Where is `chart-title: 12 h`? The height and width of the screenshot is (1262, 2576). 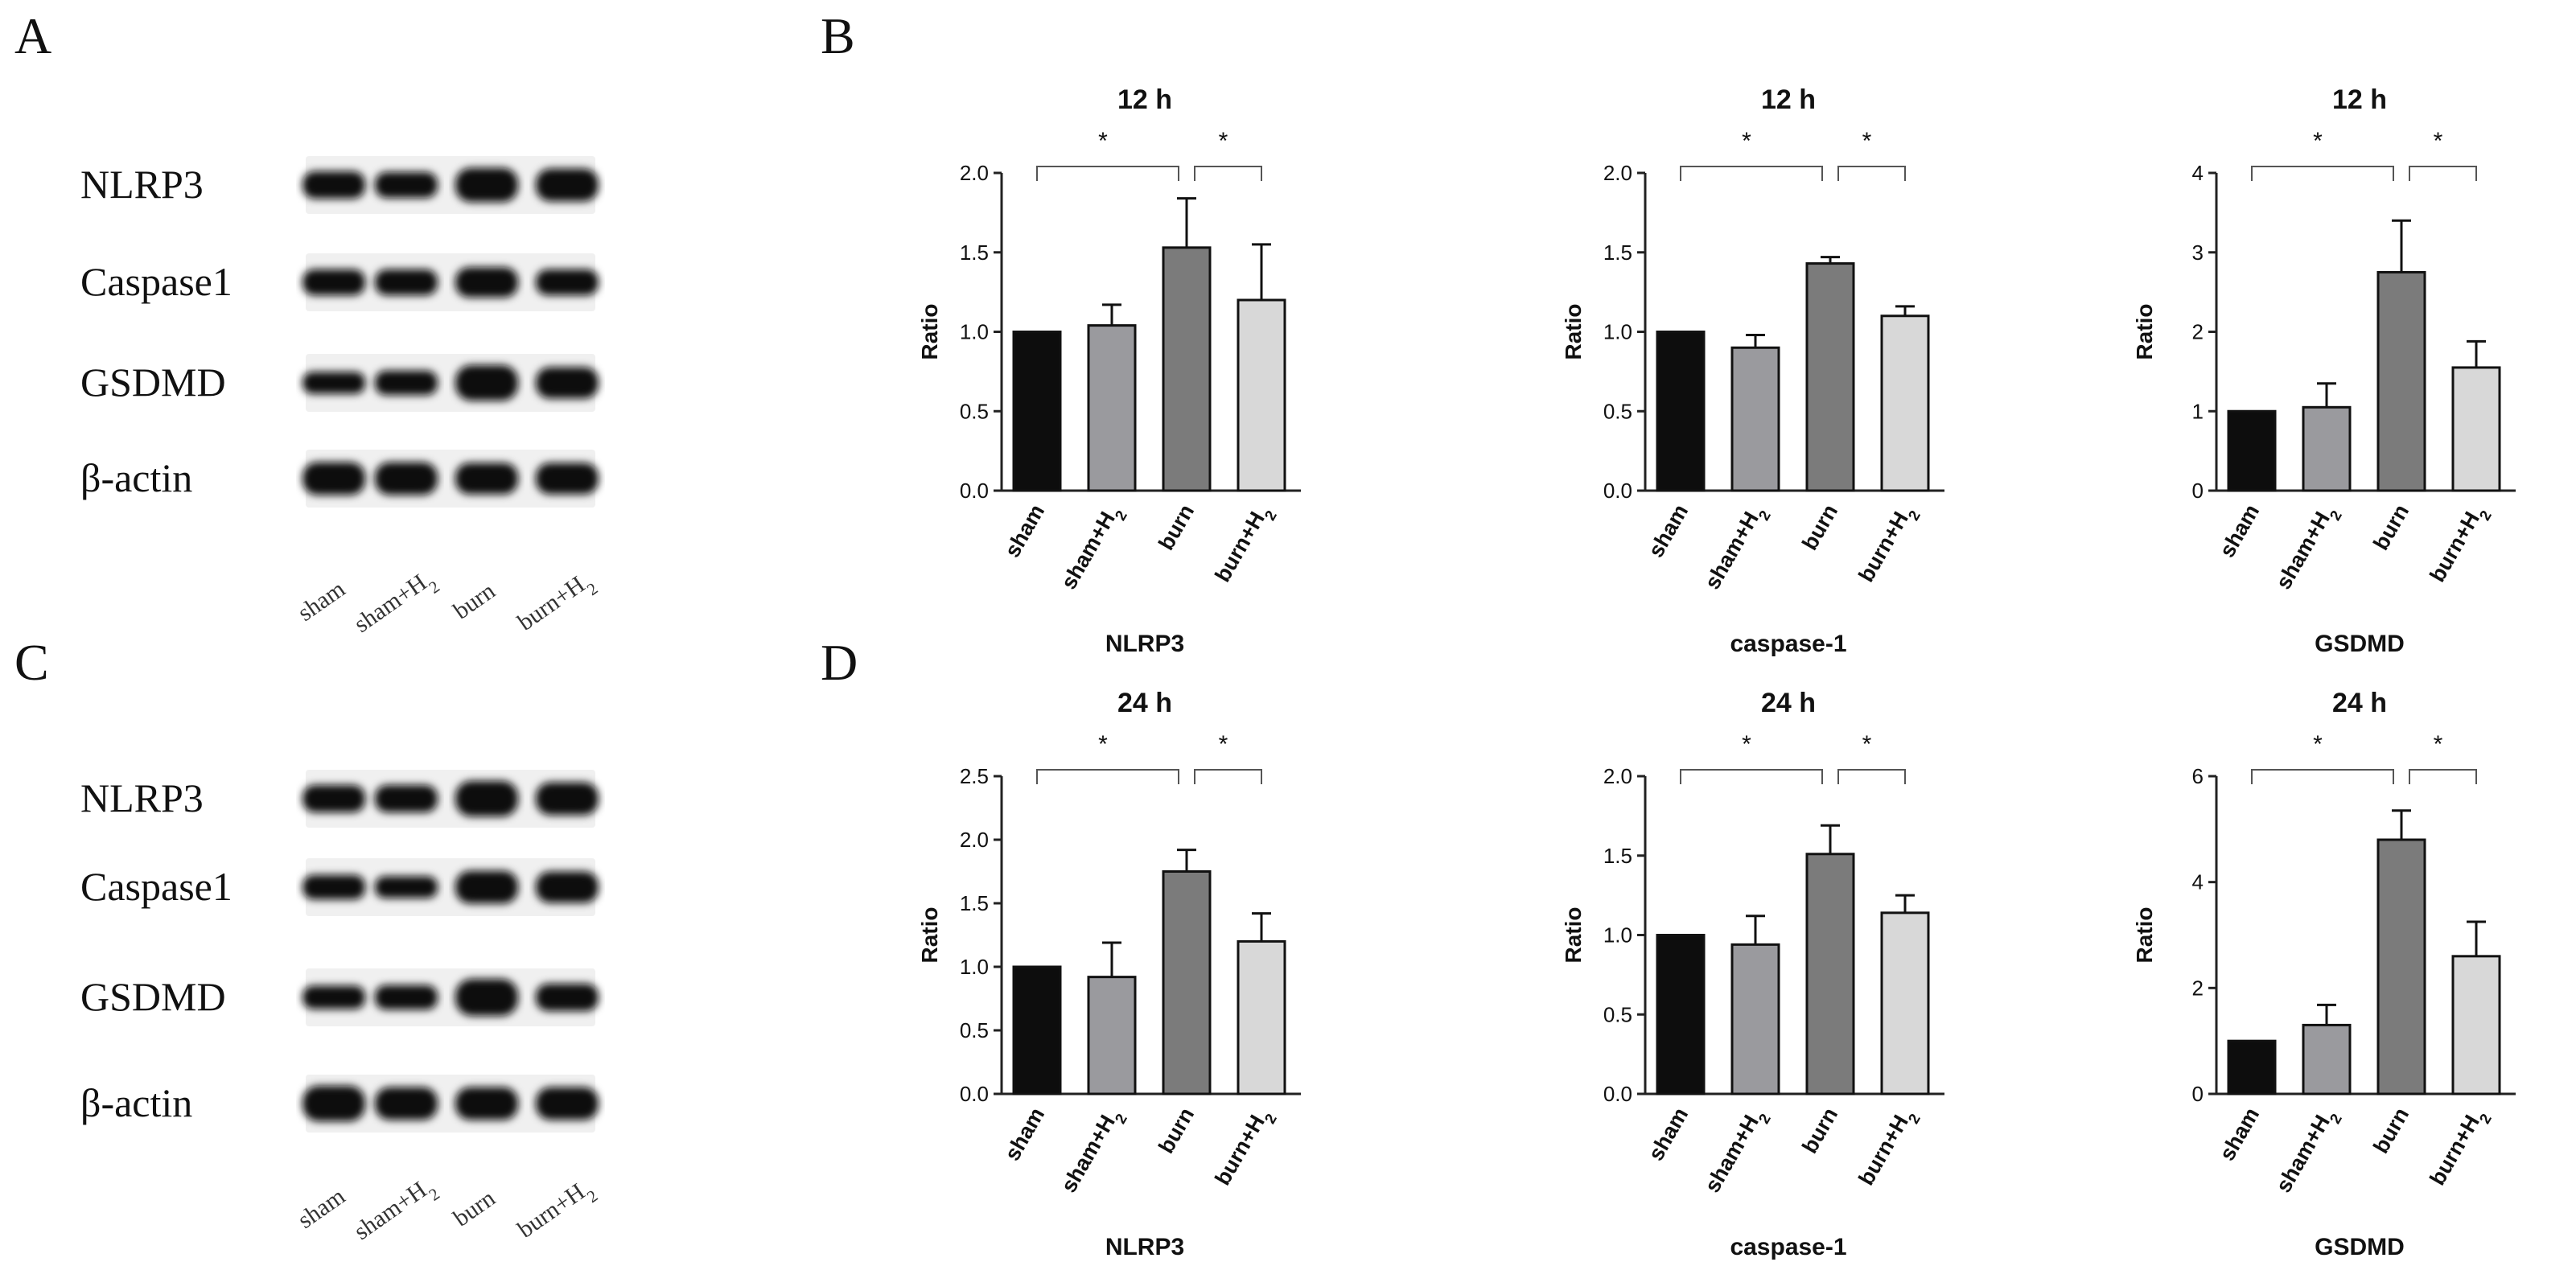 chart-title: 12 h is located at coordinates (2359, 99).